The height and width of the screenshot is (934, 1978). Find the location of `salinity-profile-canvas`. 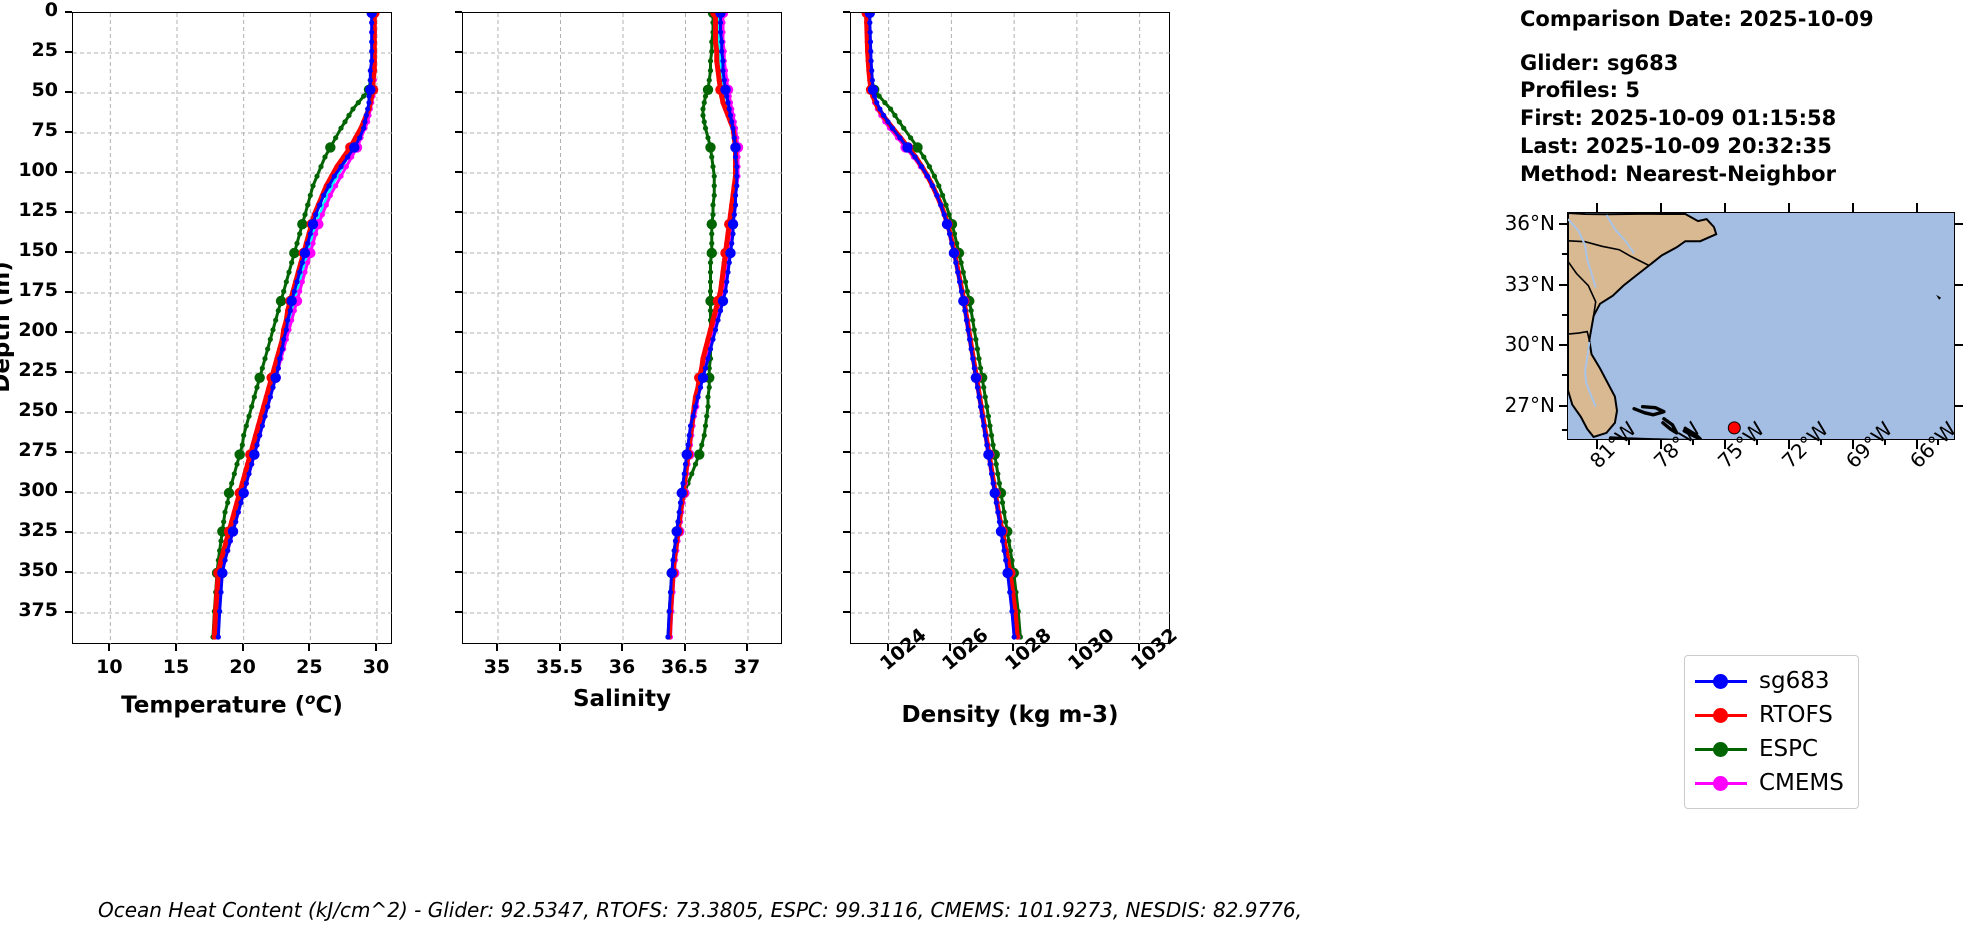

salinity-profile-canvas is located at coordinates (623, 329).